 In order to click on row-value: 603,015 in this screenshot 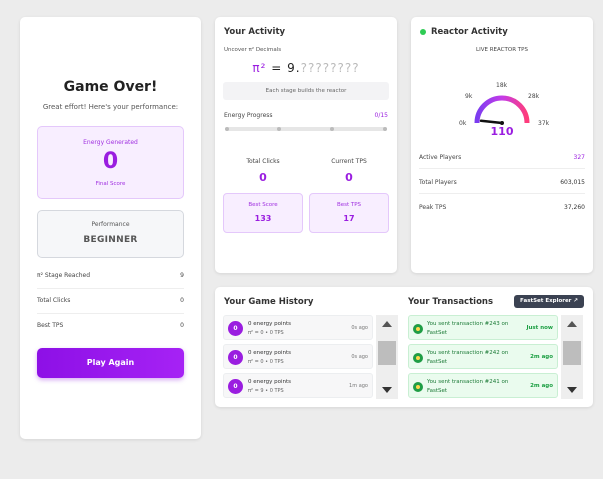, I will do `click(572, 182)`.